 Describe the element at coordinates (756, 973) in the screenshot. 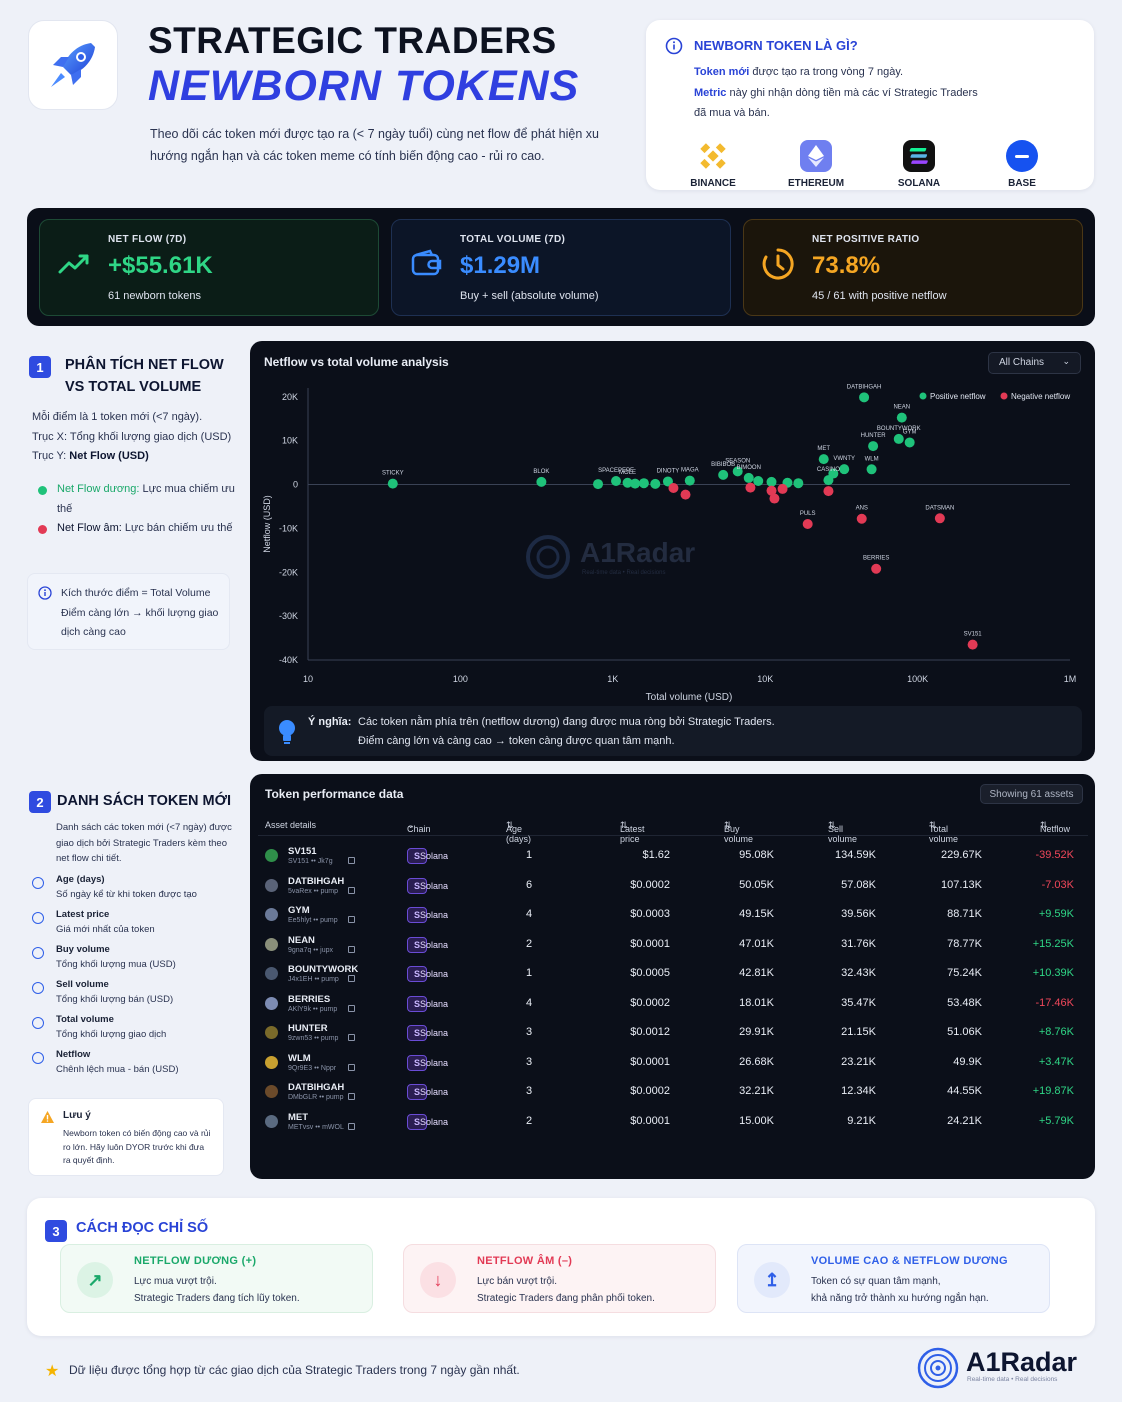

I see `buy-cell: 42.81K` at that location.